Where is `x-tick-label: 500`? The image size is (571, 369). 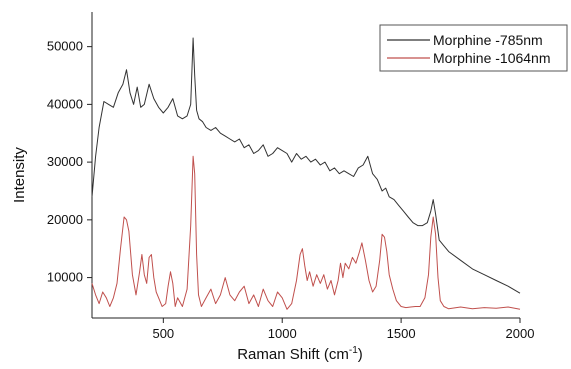 x-tick-label: 500 is located at coordinates (163, 333).